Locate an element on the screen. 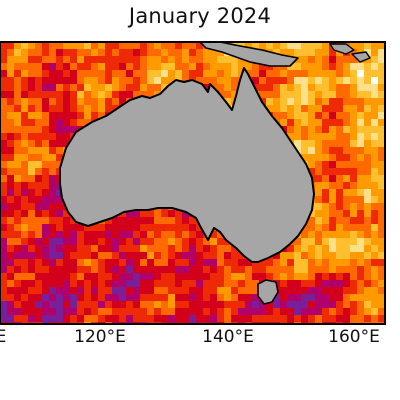 The image size is (400, 400). longitude-tick-160e: 160°E is located at coordinates (354, 337).